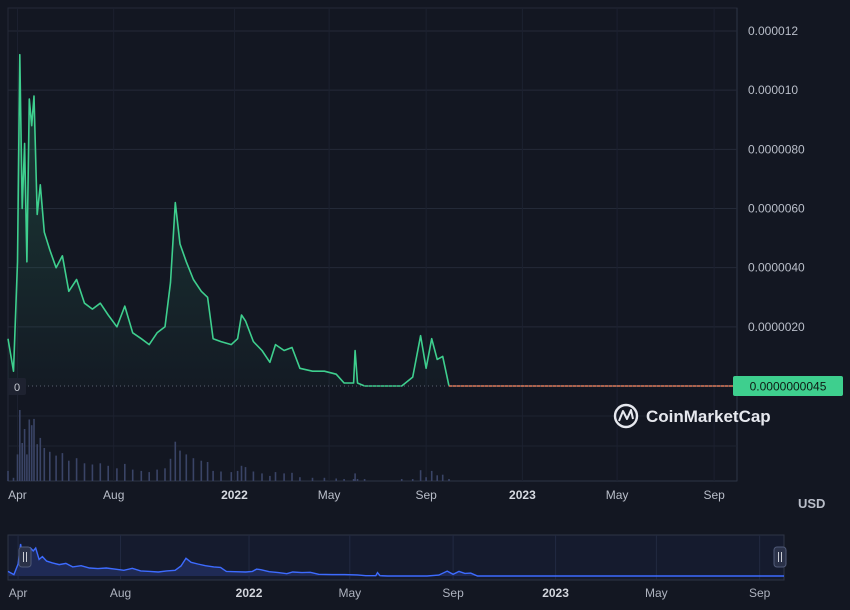  I want to click on x-tick-label: 2023, so click(522, 495).